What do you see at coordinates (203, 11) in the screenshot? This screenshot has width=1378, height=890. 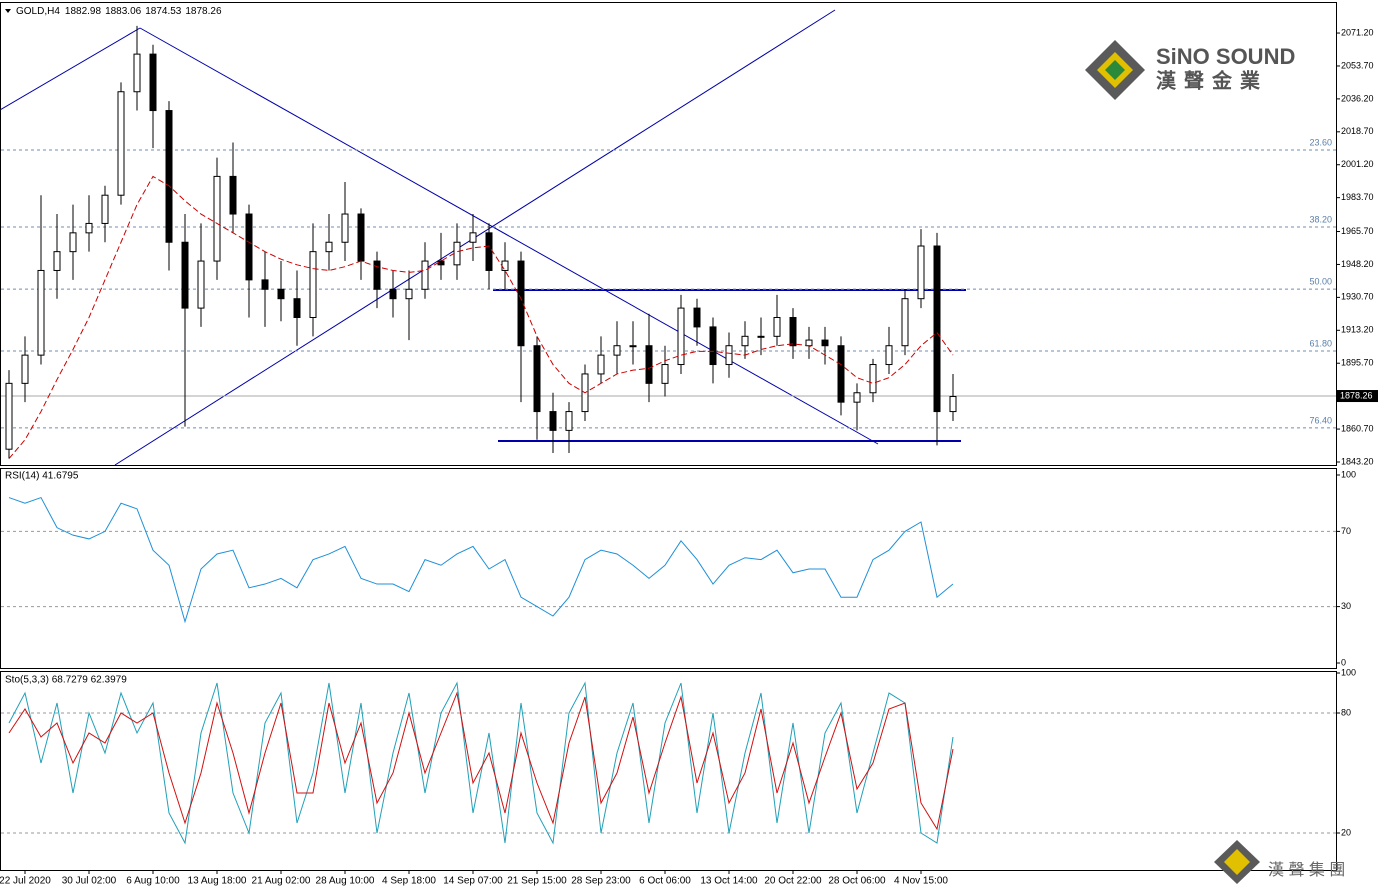 I see `close: 1878.26` at bounding box center [203, 11].